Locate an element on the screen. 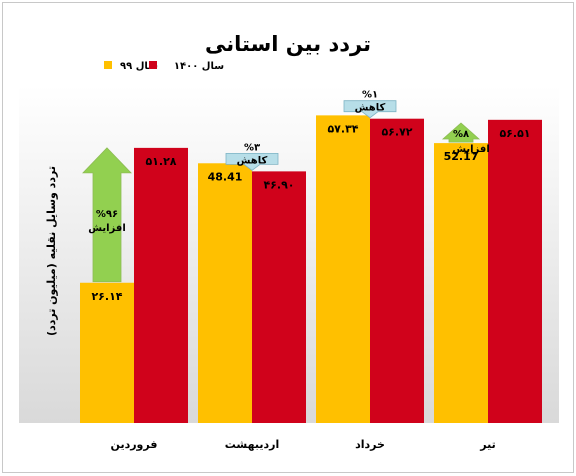  chart-title: تردد بین استانی is located at coordinates (288, 44).